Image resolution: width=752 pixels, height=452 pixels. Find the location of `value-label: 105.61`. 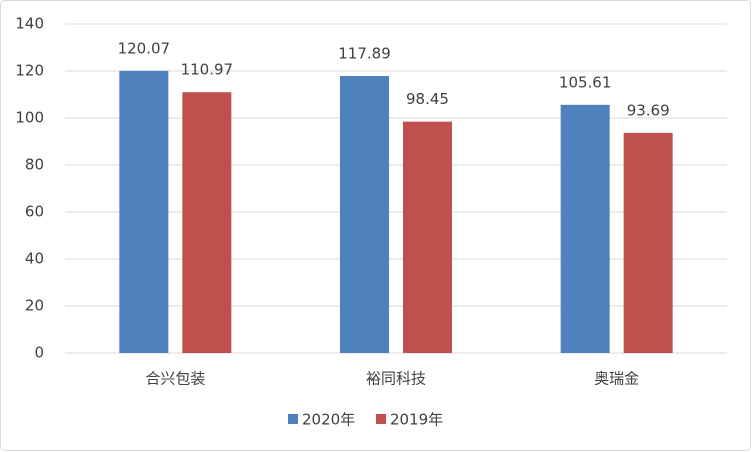

value-label: 105.61 is located at coordinates (585, 82).